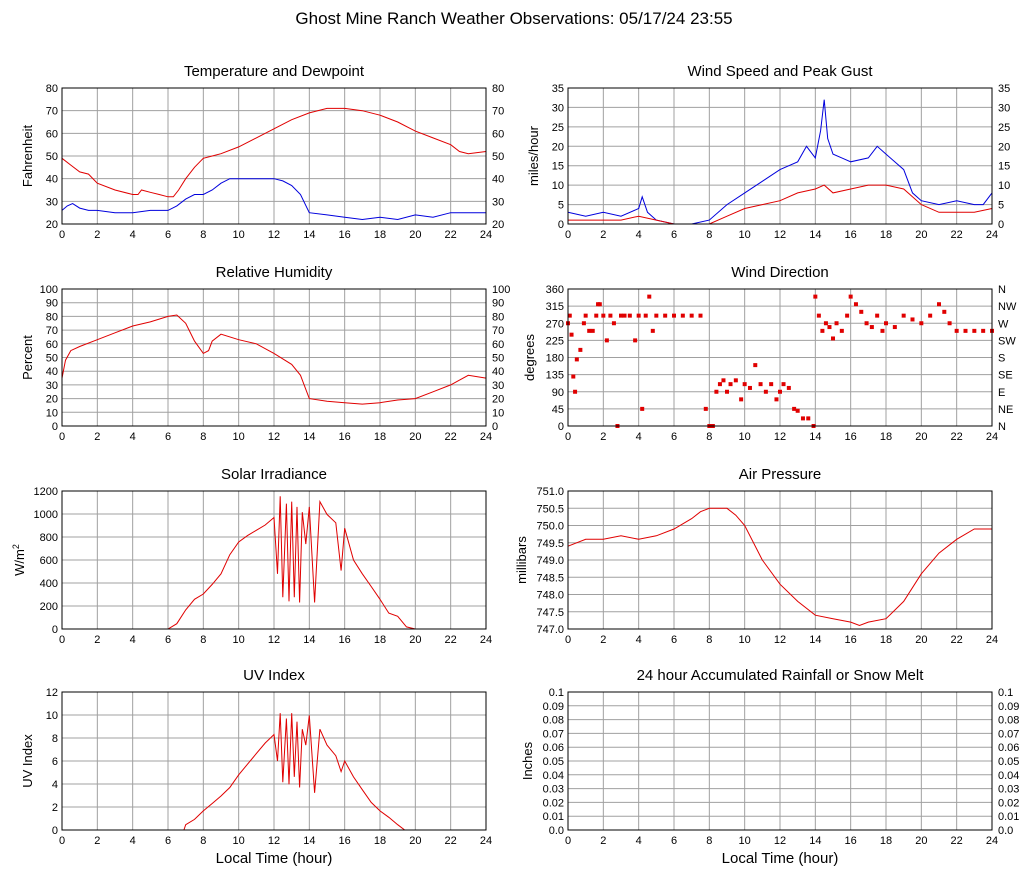  What do you see at coordinates (553, 707) in the screenshot?
I see `y-tick-label: 0.09` at bounding box center [553, 707].